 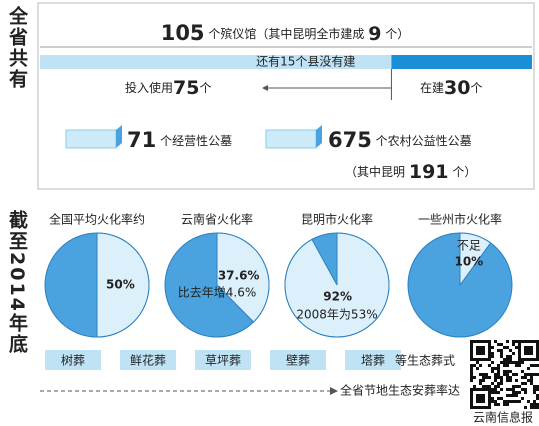 What do you see at coordinates (457, 88) in the screenshot?
I see `building: 30` at bounding box center [457, 88].